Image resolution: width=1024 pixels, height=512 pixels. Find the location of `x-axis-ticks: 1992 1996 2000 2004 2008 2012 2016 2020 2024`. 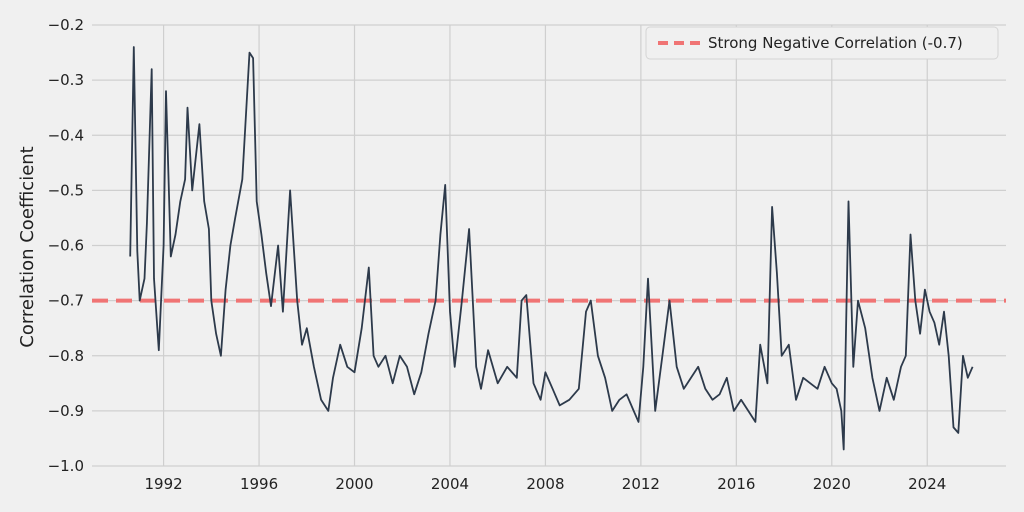

x-axis-ticks: 1992 1996 2000 2004 2008 2012 2016 2020 2024 is located at coordinates (545, 484).